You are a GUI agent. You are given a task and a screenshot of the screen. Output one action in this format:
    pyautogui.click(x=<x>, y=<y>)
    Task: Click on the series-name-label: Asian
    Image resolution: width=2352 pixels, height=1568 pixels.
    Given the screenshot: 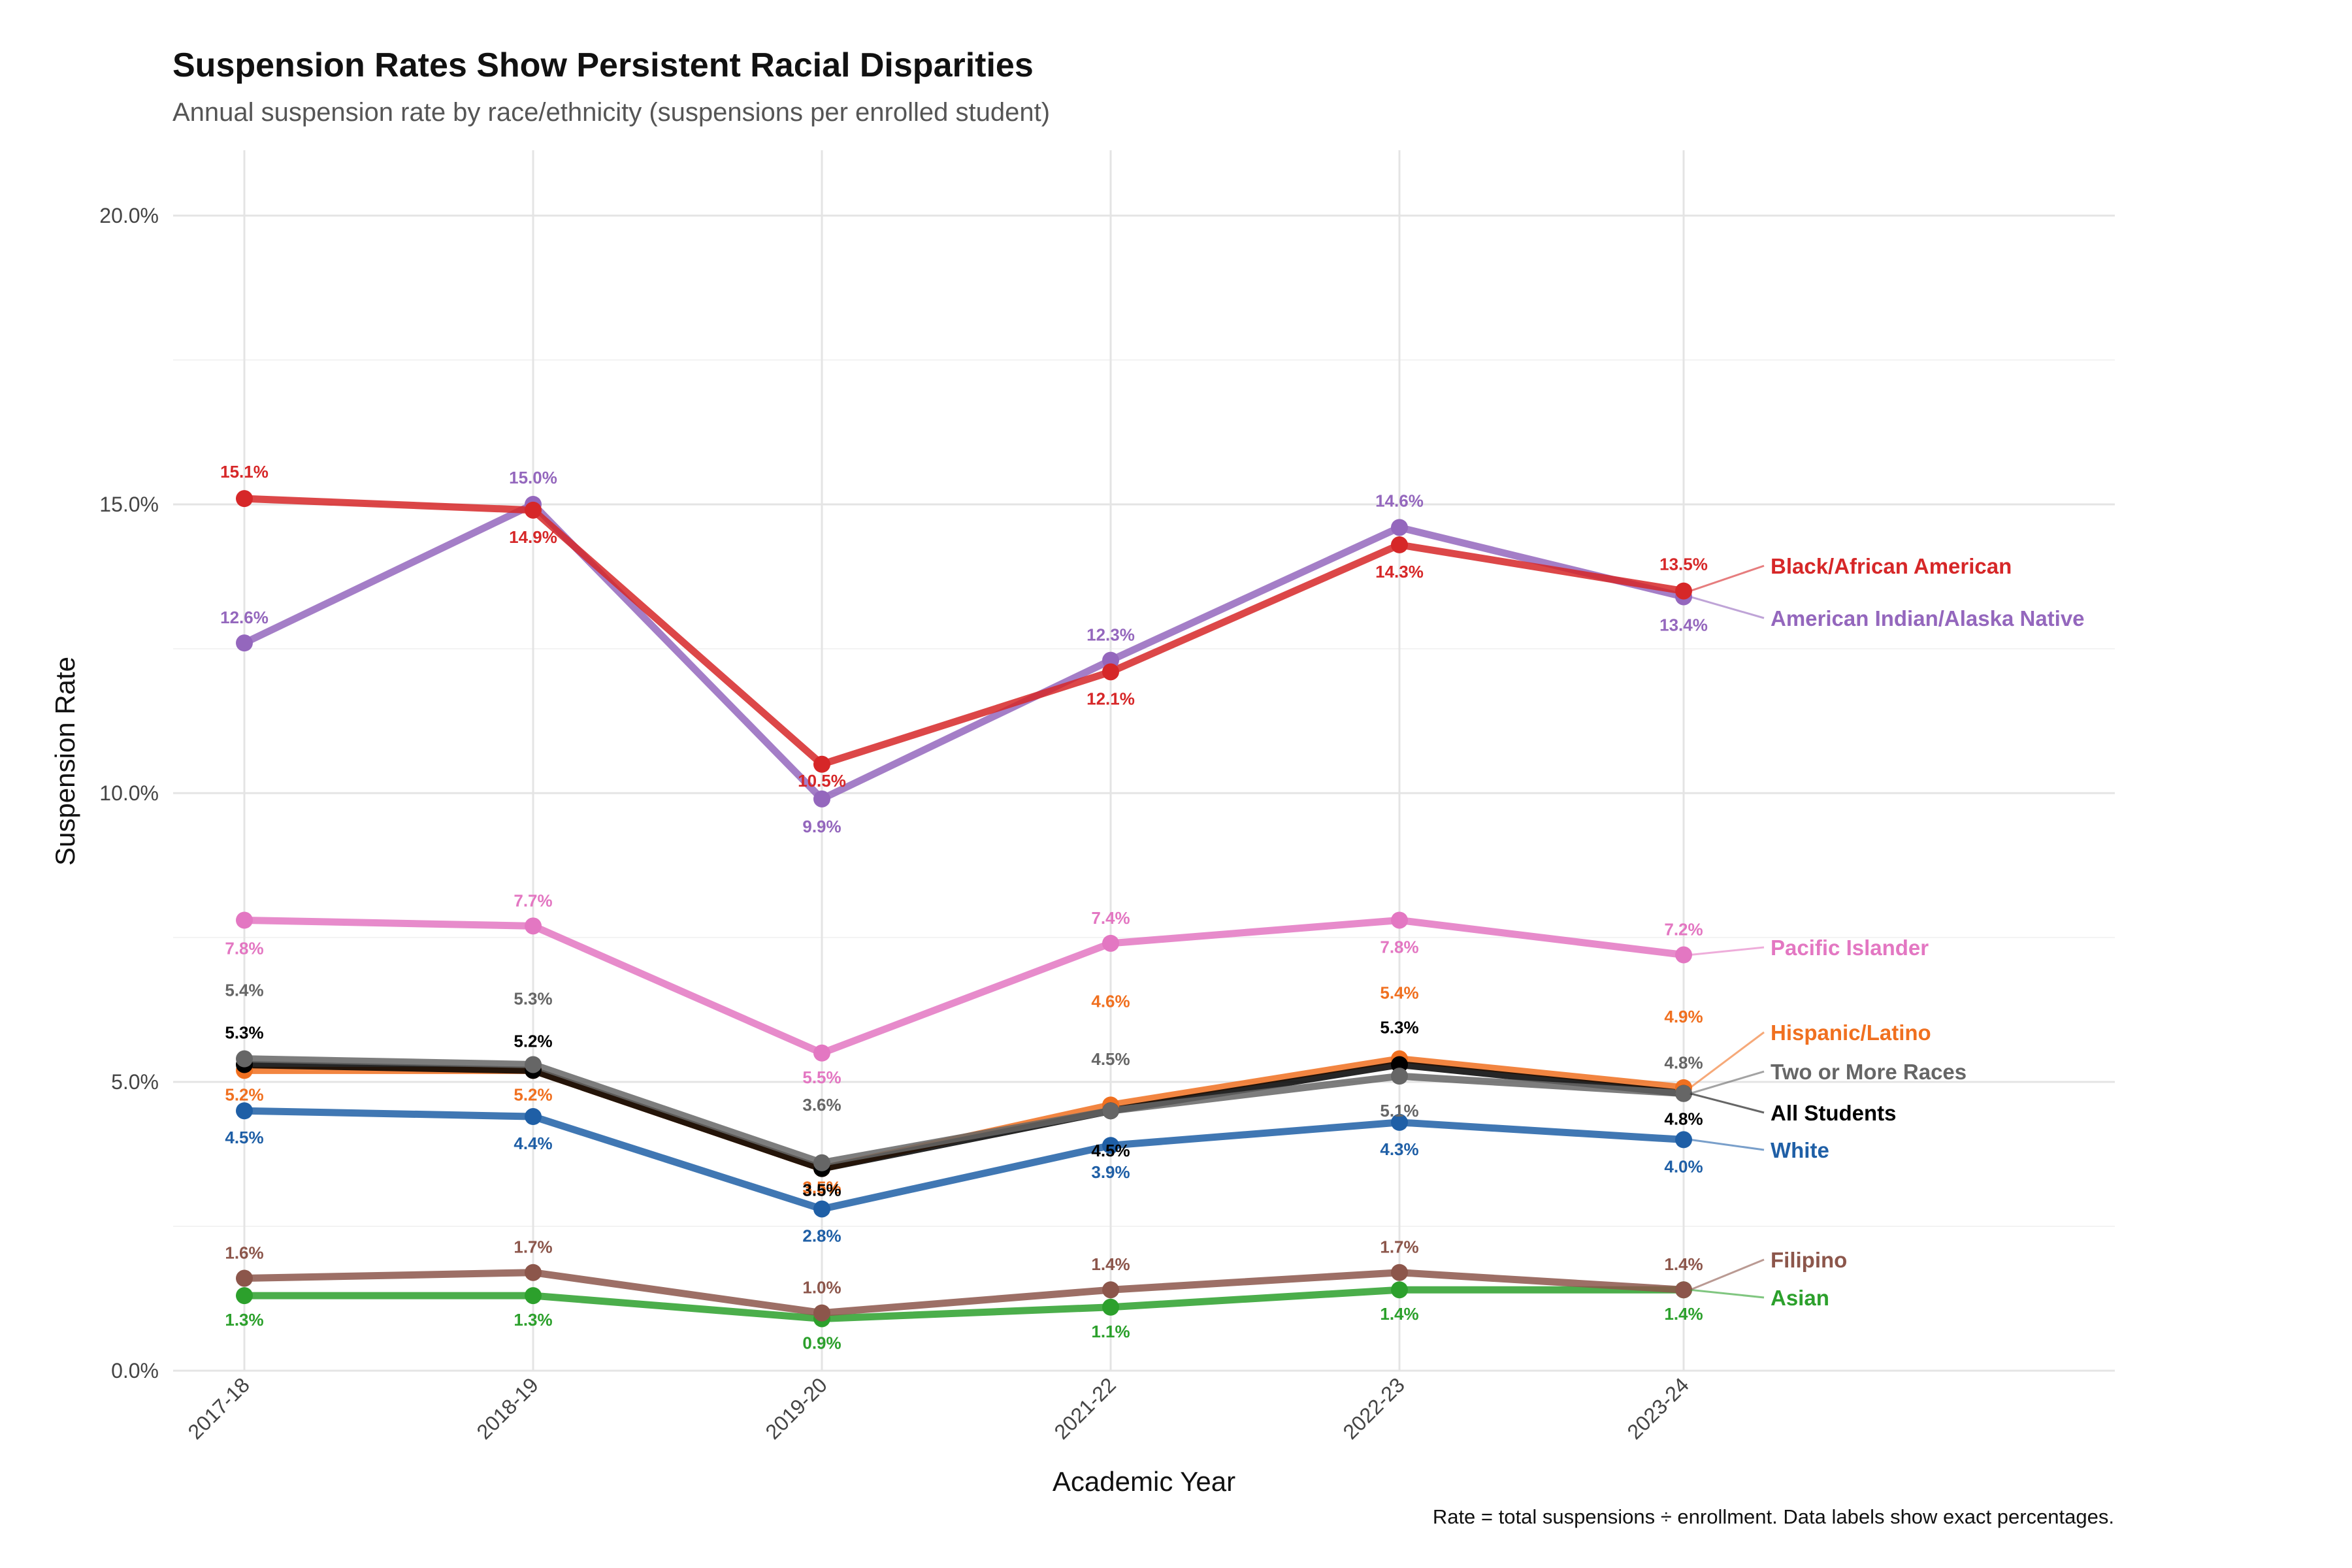 What is the action you would take?
    pyautogui.click(x=1800, y=1298)
    